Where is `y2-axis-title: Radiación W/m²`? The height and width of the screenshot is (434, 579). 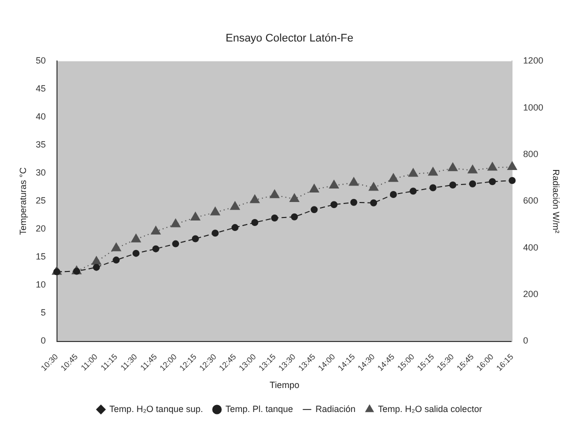 y2-axis-title: Radiación W/m² is located at coordinates (556, 201).